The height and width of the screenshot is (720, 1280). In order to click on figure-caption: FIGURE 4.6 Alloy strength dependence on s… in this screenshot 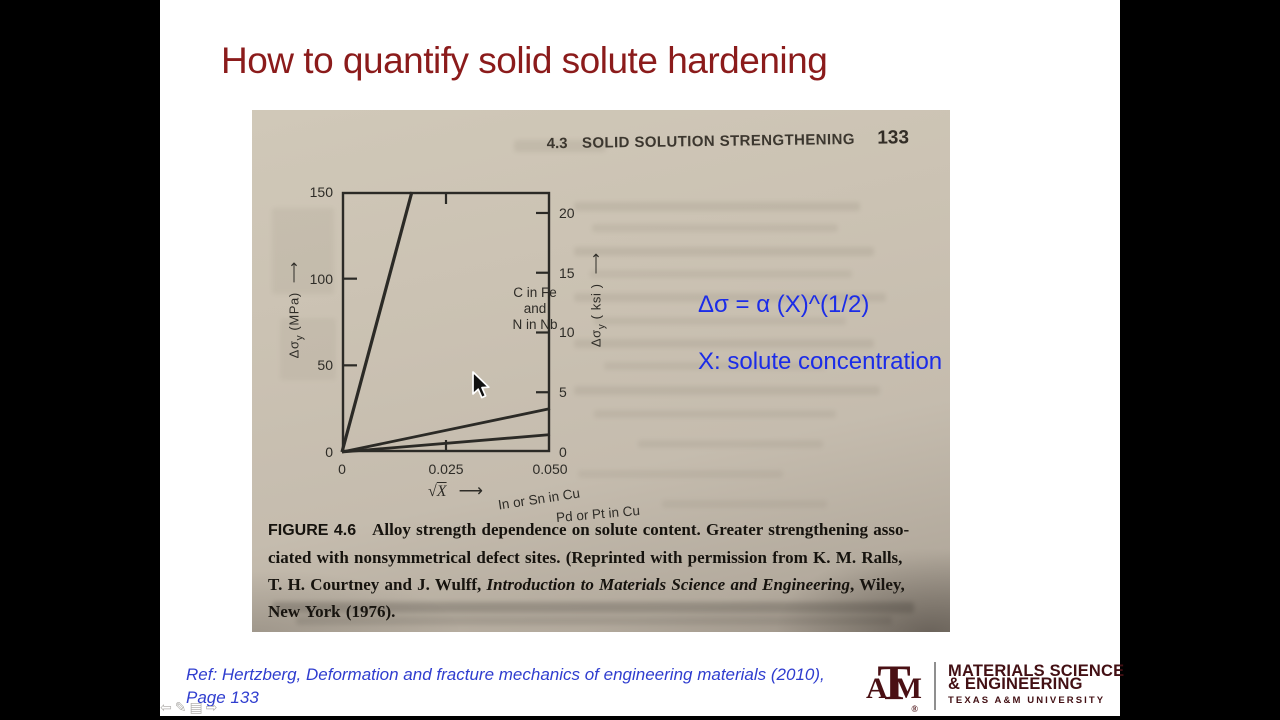, I will do `click(607, 570)`.